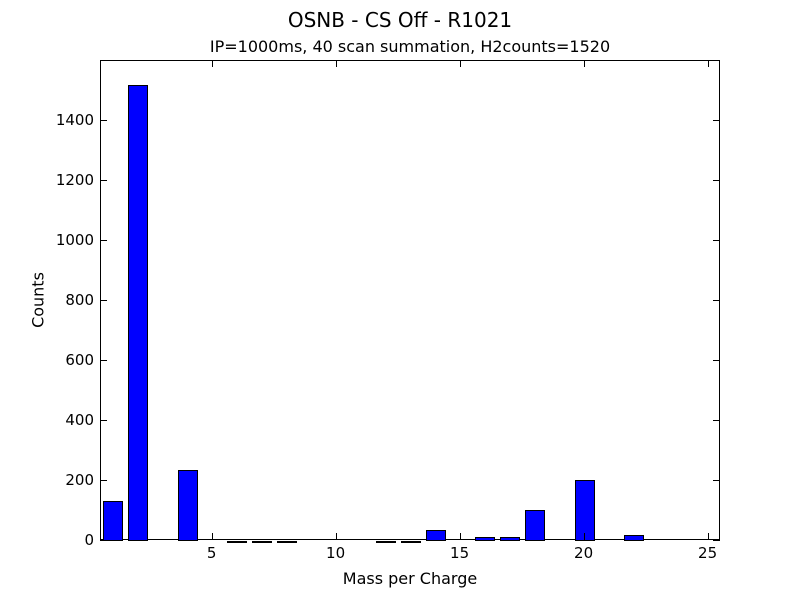 This screenshot has height=600, width=800. What do you see at coordinates (74, 120) in the screenshot?
I see `y-tick-label: 1400` at bounding box center [74, 120].